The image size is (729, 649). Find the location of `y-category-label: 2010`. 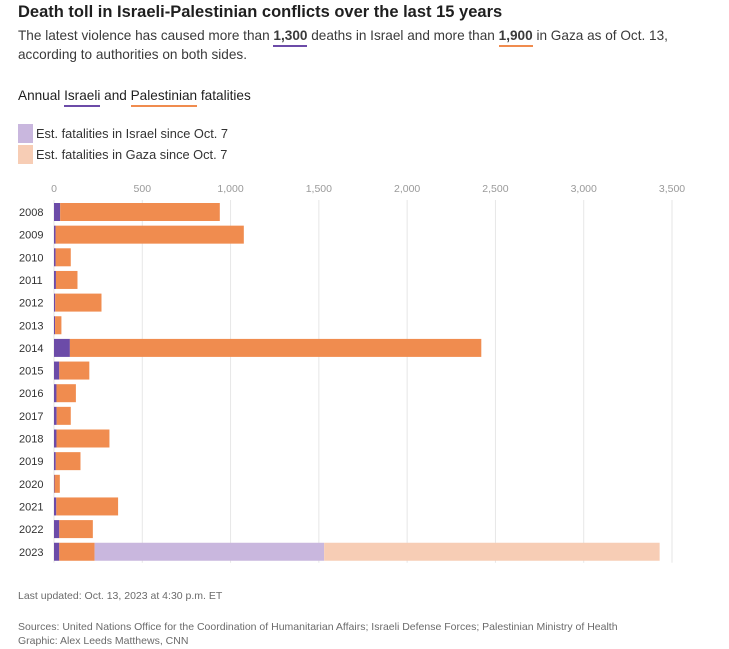

y-category-label: 2010 is located at coordinates (31, 258).